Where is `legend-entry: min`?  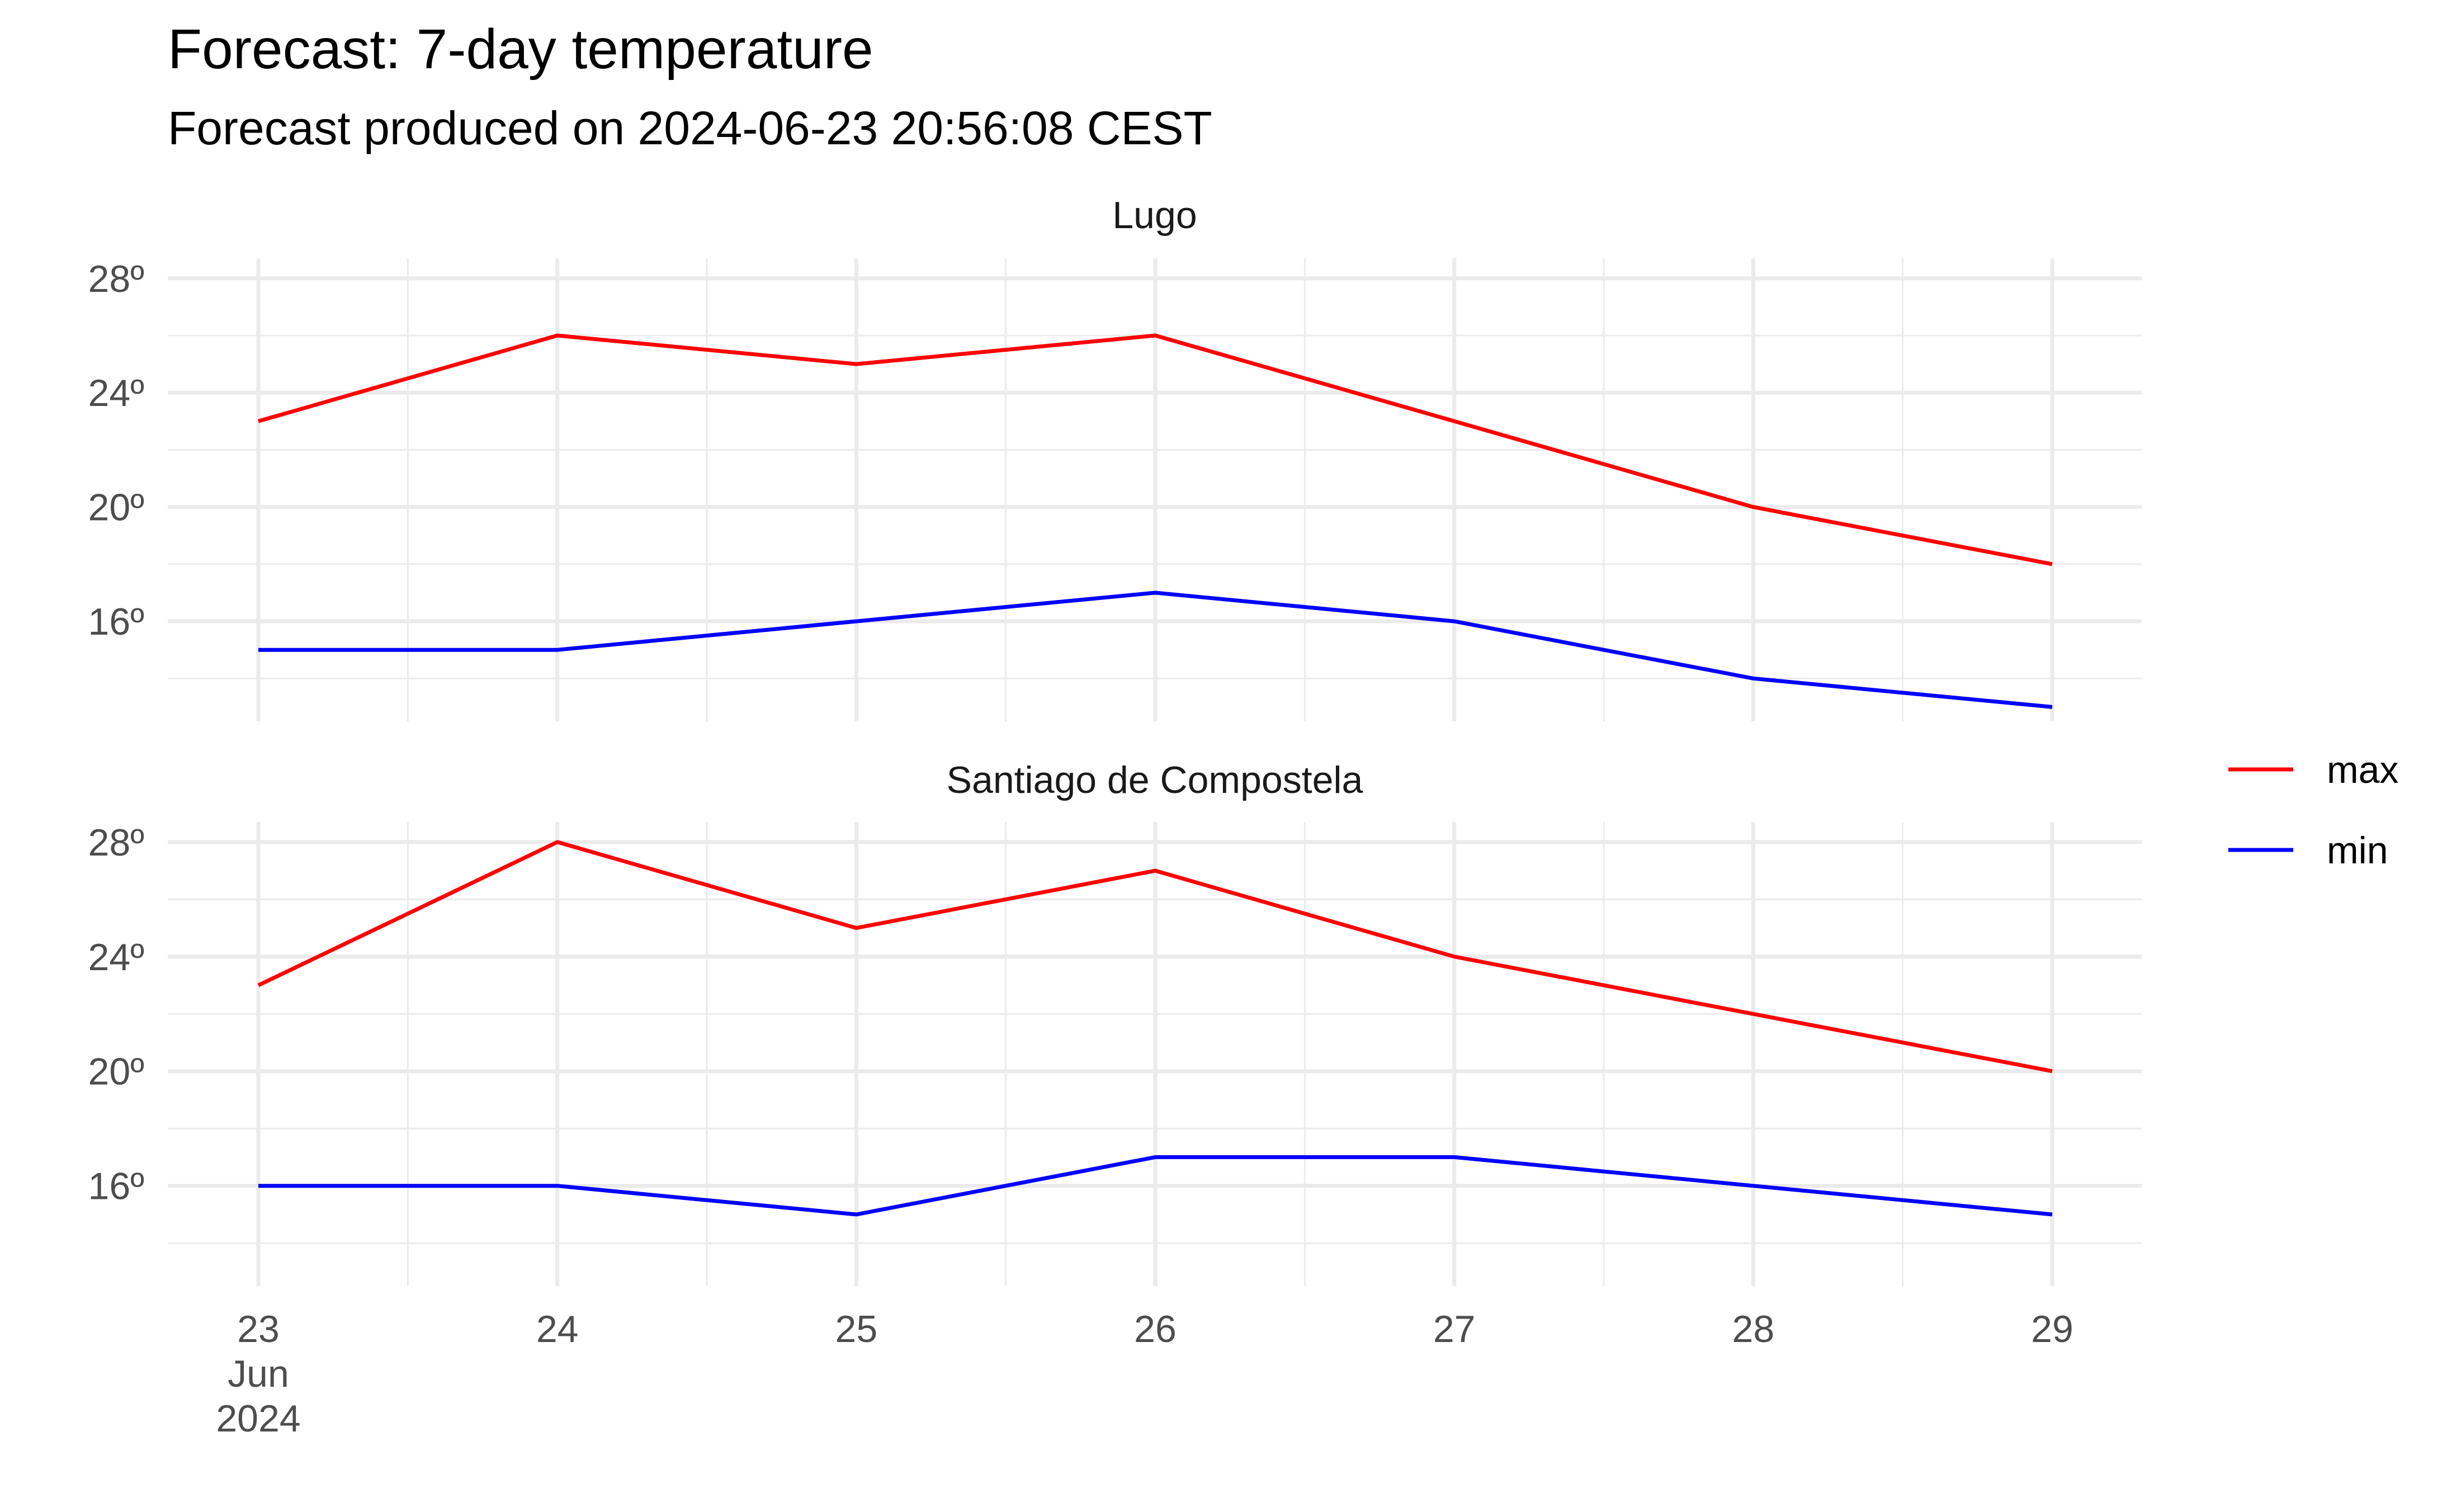 legend-entry: min is located at coordinates (2308, 850).